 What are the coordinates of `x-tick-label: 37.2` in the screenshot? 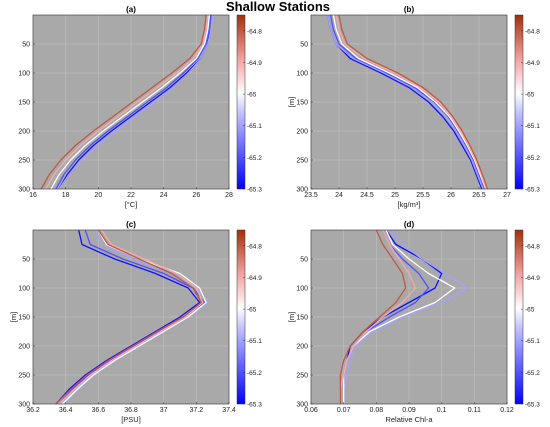 It's located at (197, 410).